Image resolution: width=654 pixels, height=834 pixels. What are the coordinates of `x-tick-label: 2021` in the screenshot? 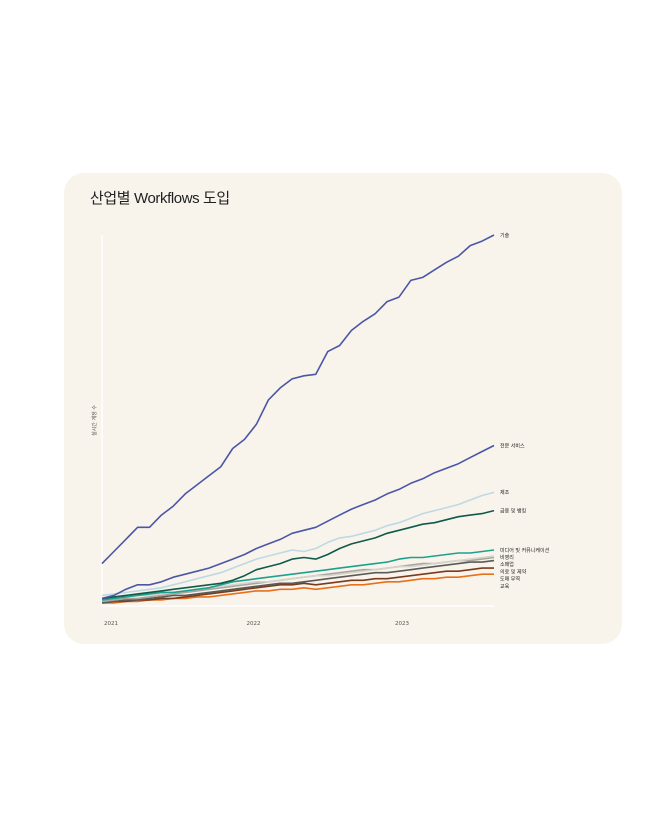 It's located at (111, 624).